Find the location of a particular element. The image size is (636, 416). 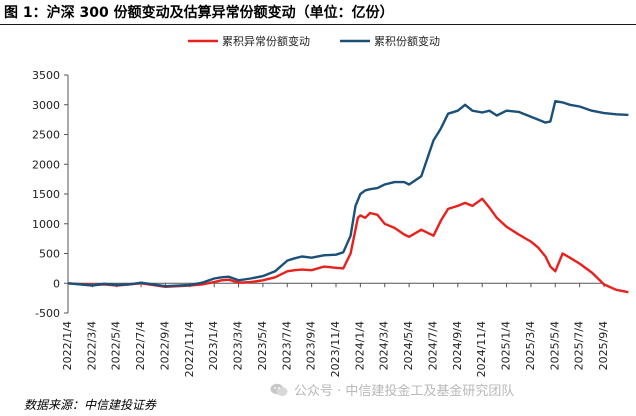

y-tick-label: -500 is located at coordinates (47, 313).